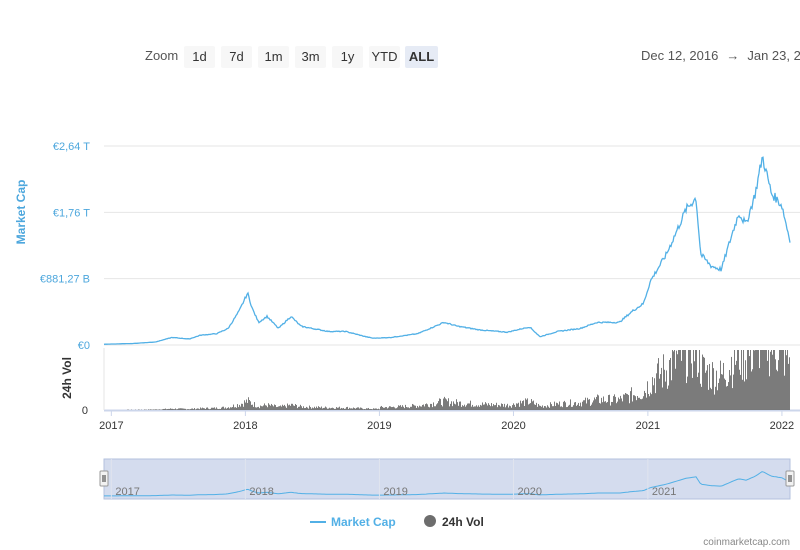 The height and width of the screenshot is (550, 800). What do you see at coordinates (261, 492) in the screenshot?
I see `navigator-tick-label: 2018` at bounding box center [261, 492].